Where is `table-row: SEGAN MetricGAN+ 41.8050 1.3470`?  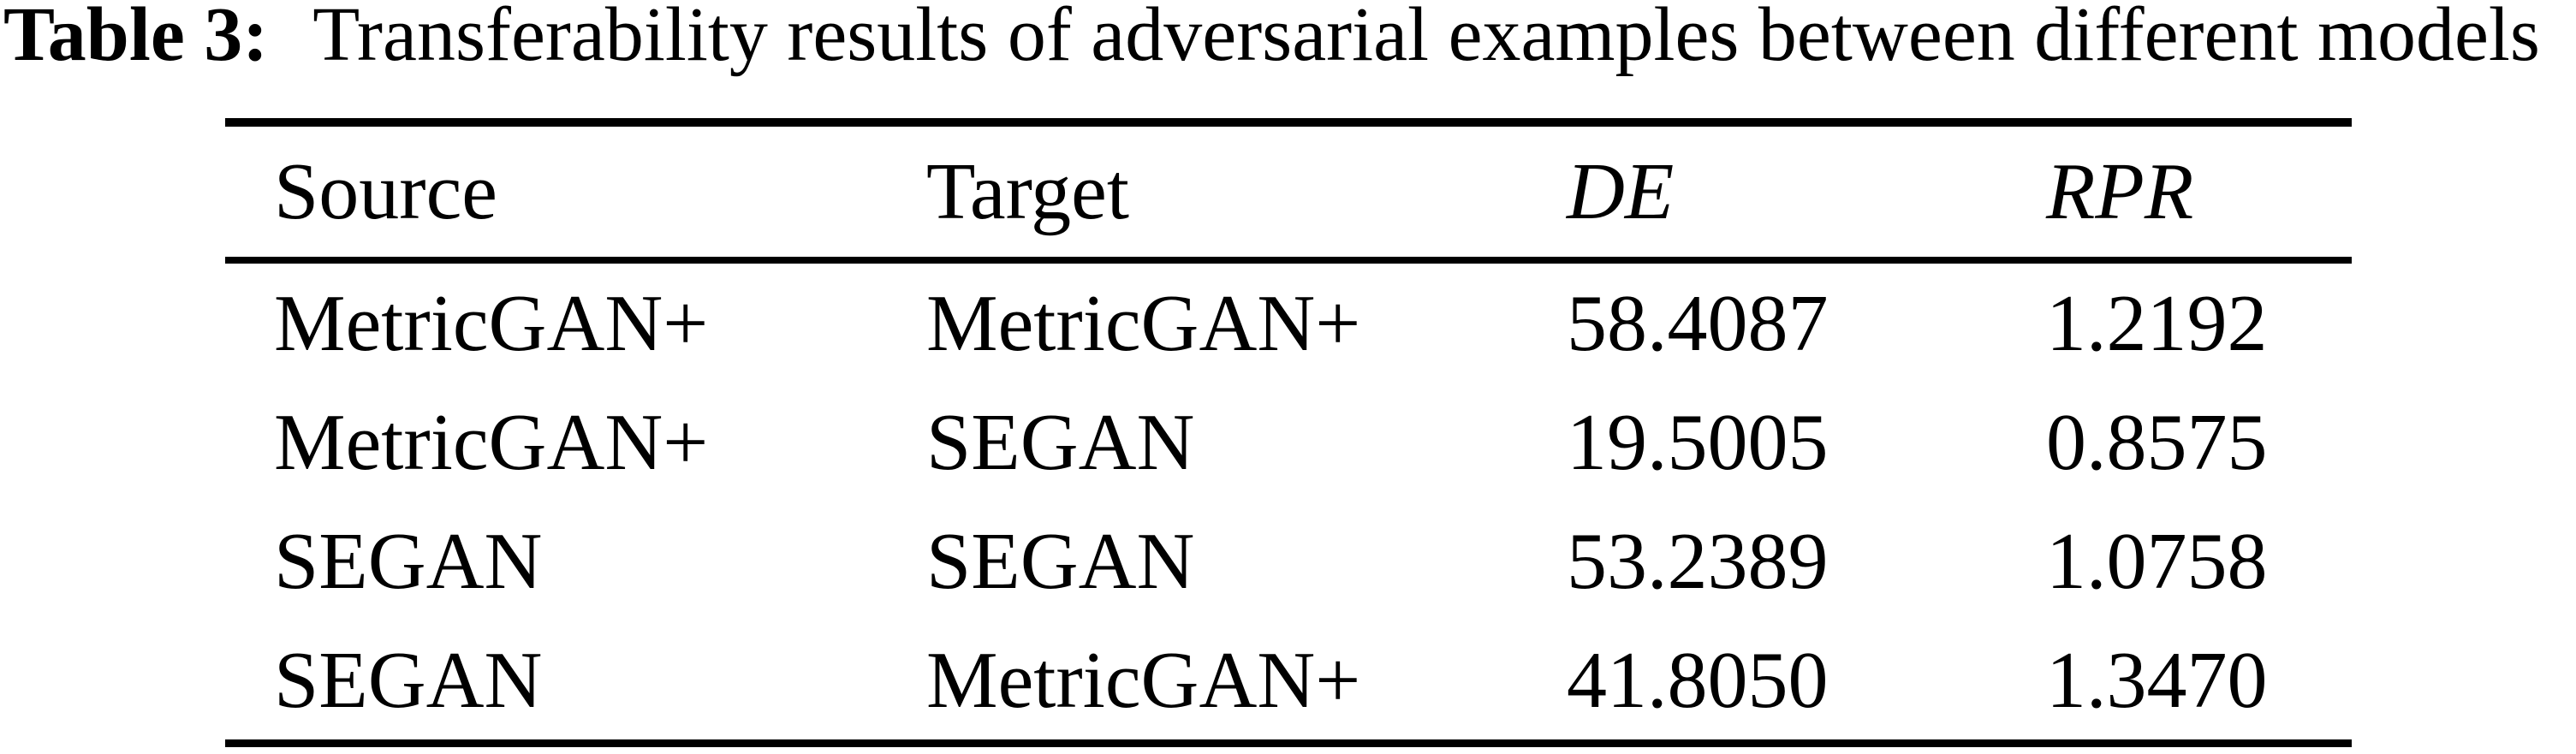
table-row: SEGAN MetricGAN+ 41.8050 1.3470 is located at coordinates (1289, 680).